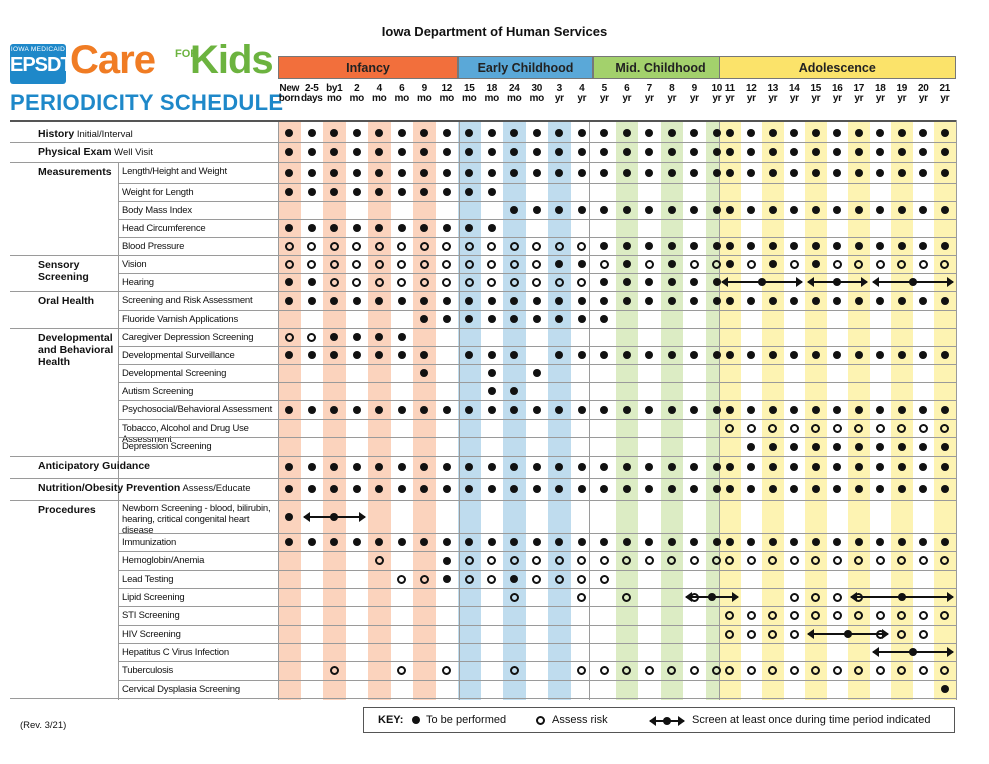 Image resolution: width=989 pixels, height=764 pixels. I want to click on age-group-header: Mid. Childhood, so click(660, 67).